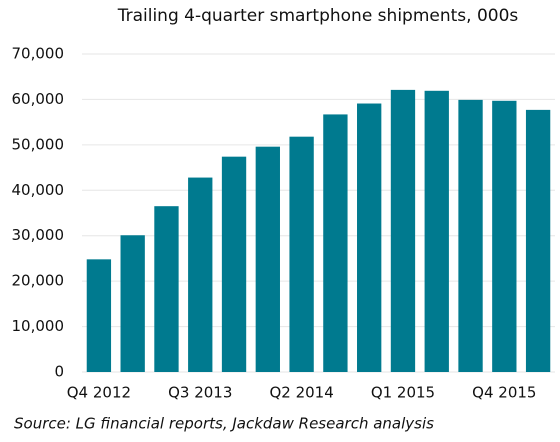  Describe the element at coordinates (301, 393) in the screenshot. I see `x-tick-label: Q2 2014` at that location.